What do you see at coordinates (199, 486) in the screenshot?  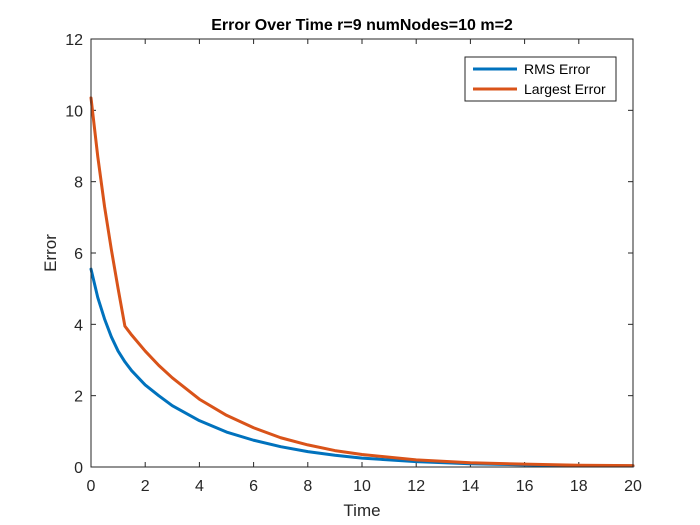 I see `x-tick-label: 4` at bounding box center [199, 486].